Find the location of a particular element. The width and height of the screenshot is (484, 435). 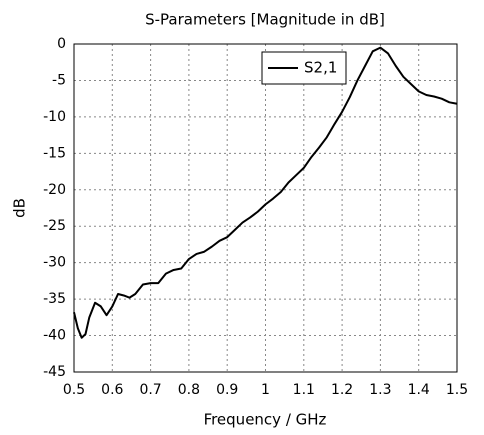

x-tick-label: 0.8 is located at coordinates (189, 390).